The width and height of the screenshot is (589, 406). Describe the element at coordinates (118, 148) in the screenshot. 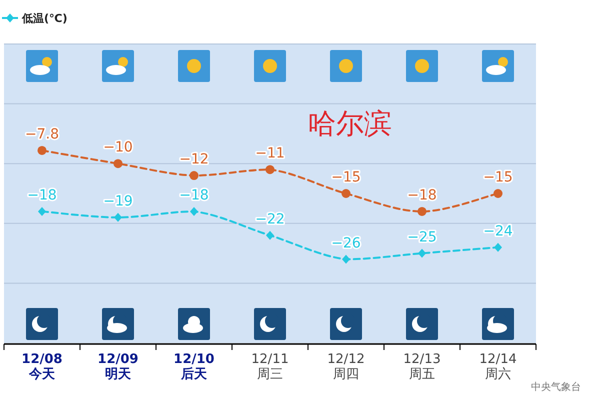

I see `data-label: −10` at that location.